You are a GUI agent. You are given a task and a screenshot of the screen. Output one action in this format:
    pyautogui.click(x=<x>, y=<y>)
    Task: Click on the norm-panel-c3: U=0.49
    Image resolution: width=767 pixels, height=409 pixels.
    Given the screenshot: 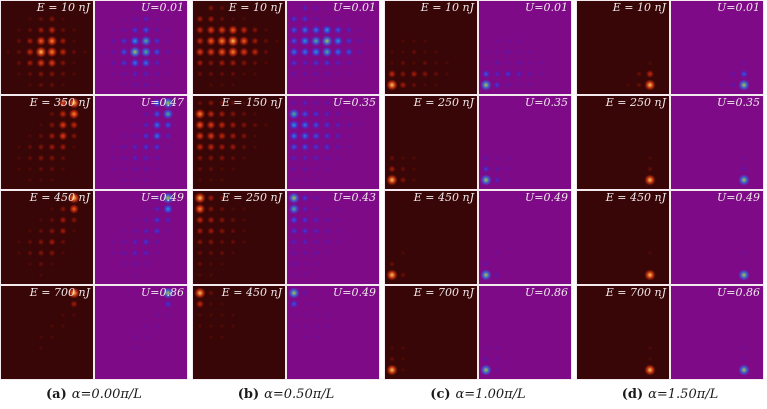 What is the action you would take?
    pyautogui.click(x=525, y=237)
    